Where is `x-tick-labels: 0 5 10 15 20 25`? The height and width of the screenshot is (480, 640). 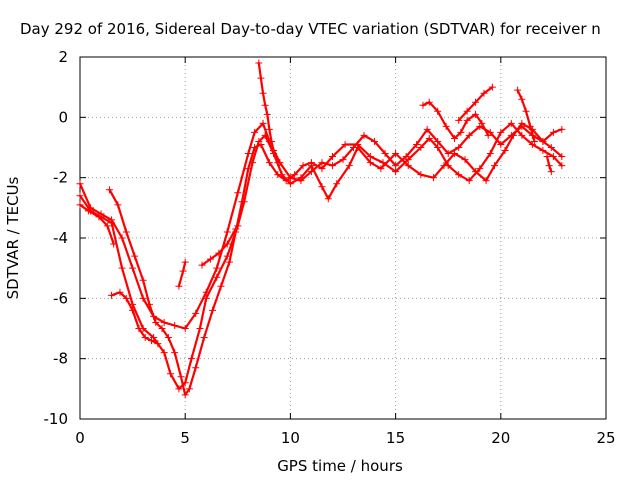
x-tick-labels: 0 5 10 15 20 25 is located at coordinates (345, 438).